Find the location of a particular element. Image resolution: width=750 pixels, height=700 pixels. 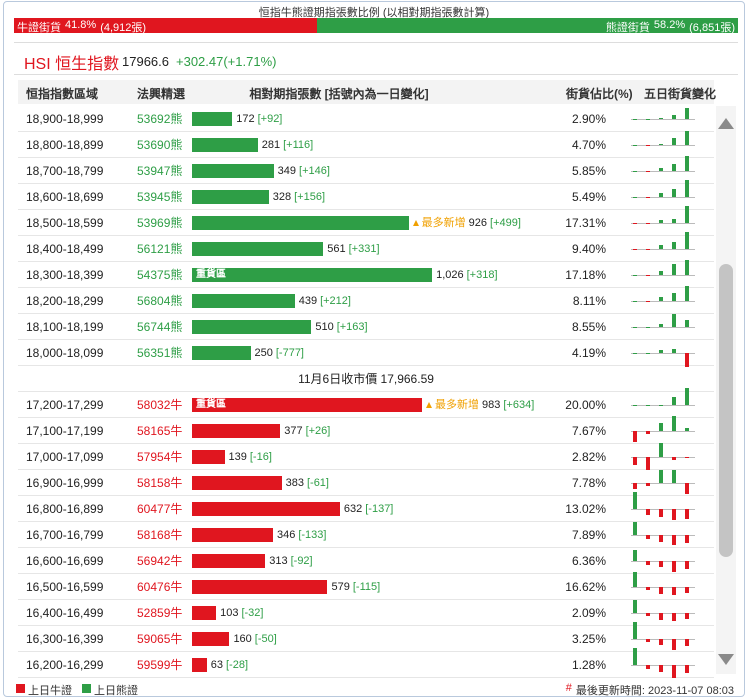

table-row: 16,900-16,999 58158牛 383 [-61] 7.78% is located at coordinates (366, 483).